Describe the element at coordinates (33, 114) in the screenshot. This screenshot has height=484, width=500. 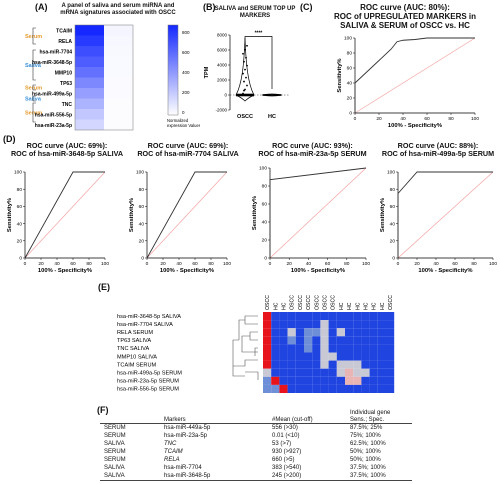
I see `heatmap-a-group-label: Serum` at that location.